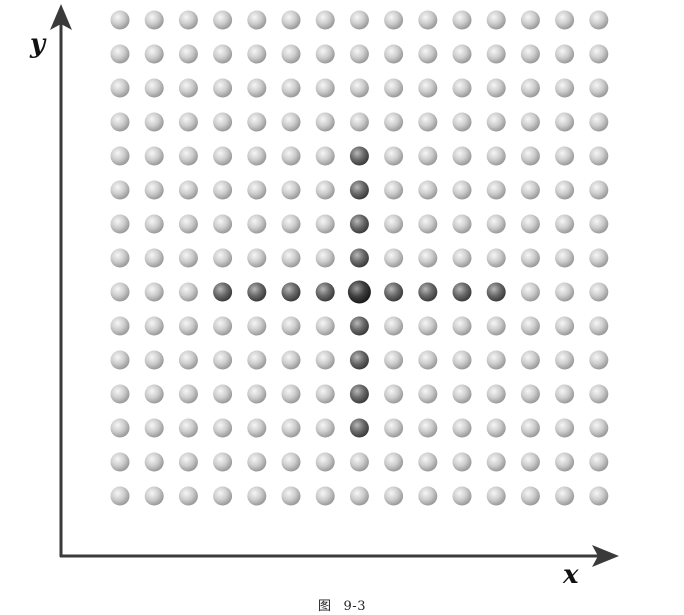 The width and height of the screenshot is (684, 615). I want to click on x-axis-arrowhead, so click(605, 556).